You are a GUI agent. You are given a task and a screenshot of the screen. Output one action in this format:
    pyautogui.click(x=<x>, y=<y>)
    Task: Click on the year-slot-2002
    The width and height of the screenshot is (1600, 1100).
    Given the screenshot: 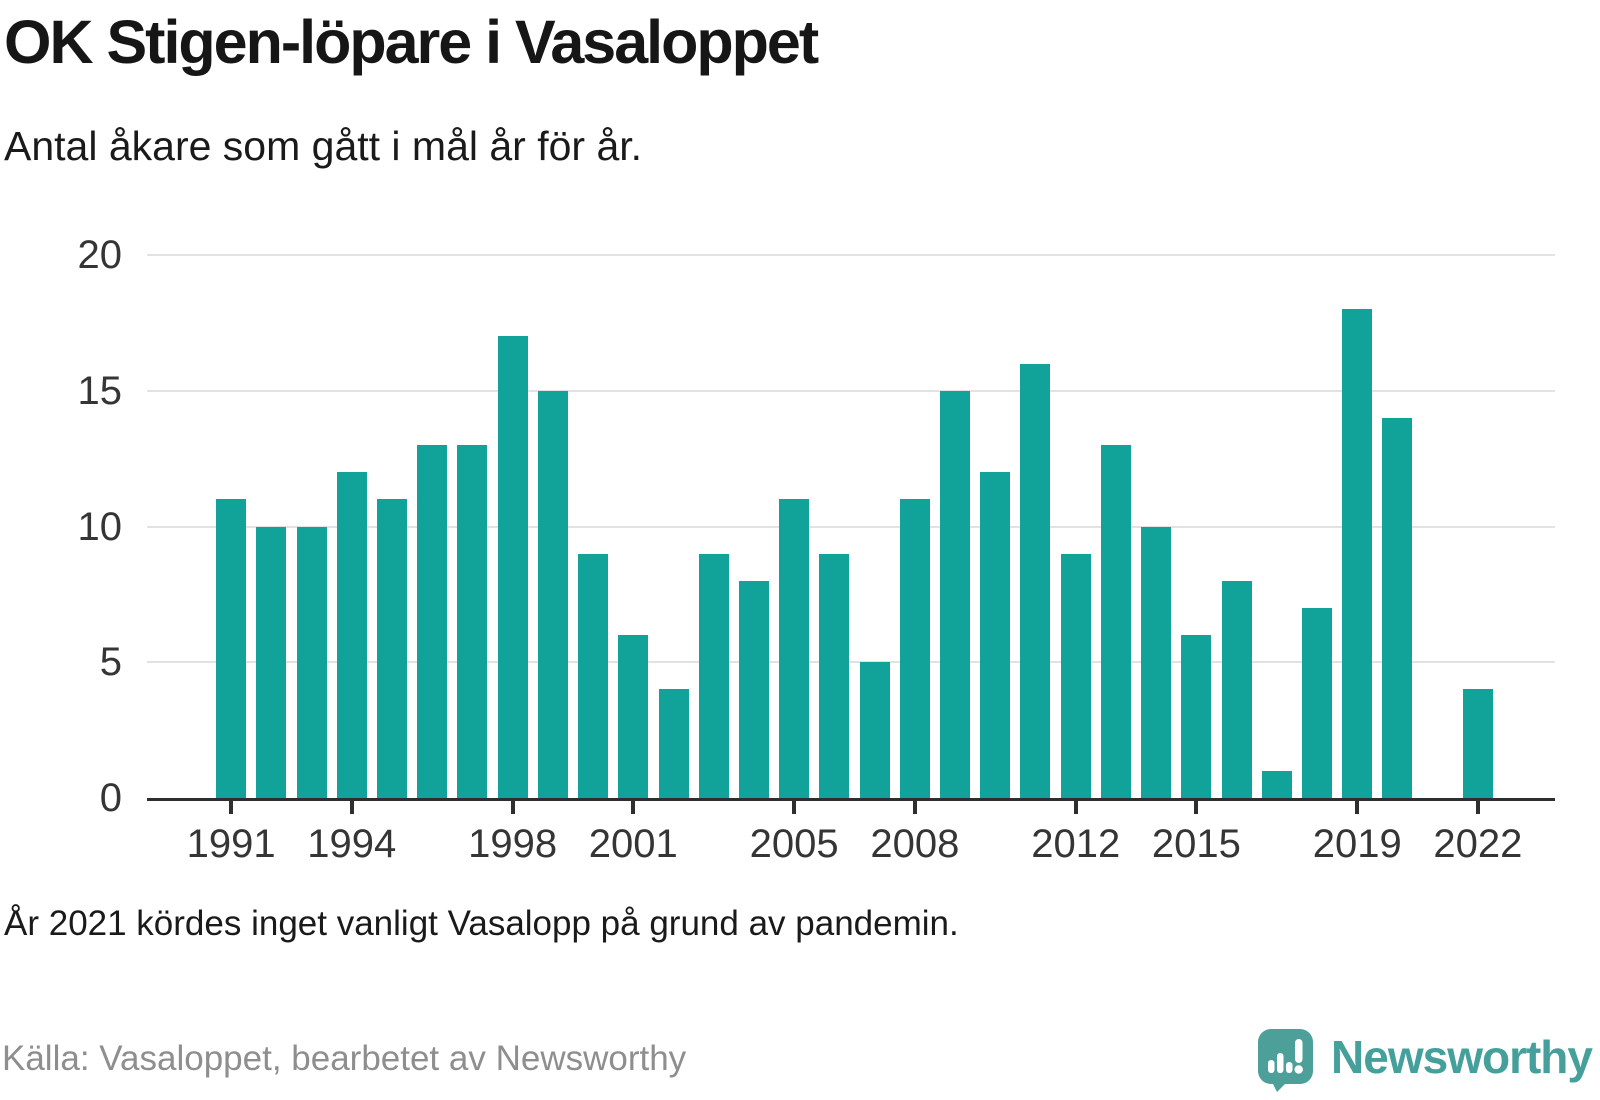 What is the action you would take?
    pyautogui.click(x=673, y=526)
    